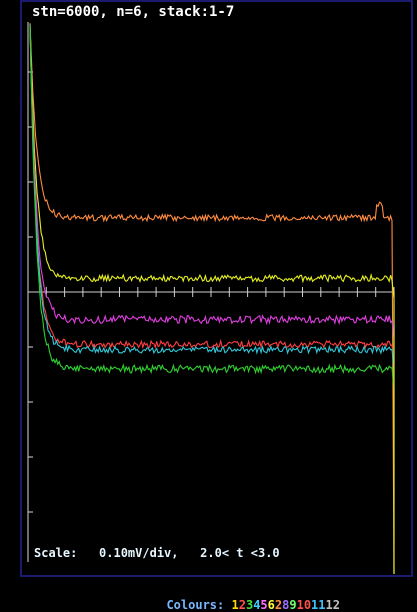 The height and width of the screenshot is (612, 417). What do you see at coordinates (199, 605) in the screenshot?
I see `colours-label: Colours:` at bounding box center [199, 605].